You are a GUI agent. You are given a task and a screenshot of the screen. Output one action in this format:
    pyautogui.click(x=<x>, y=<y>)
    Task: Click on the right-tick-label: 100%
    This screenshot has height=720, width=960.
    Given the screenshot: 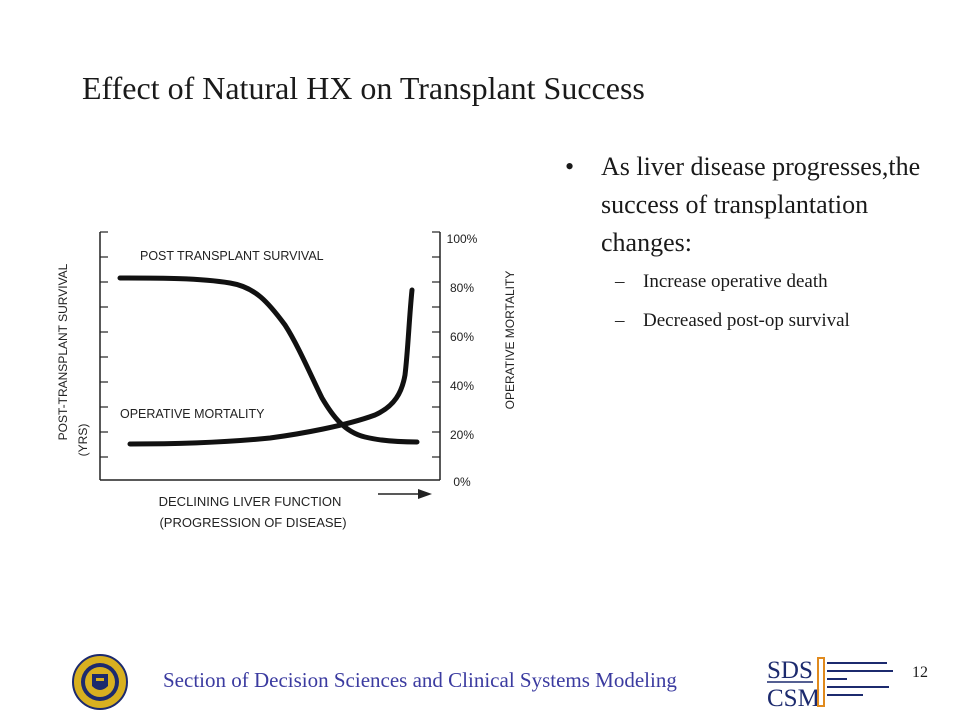 What is the action you would take?
    pyautogui.click(x=462, y=239)
    